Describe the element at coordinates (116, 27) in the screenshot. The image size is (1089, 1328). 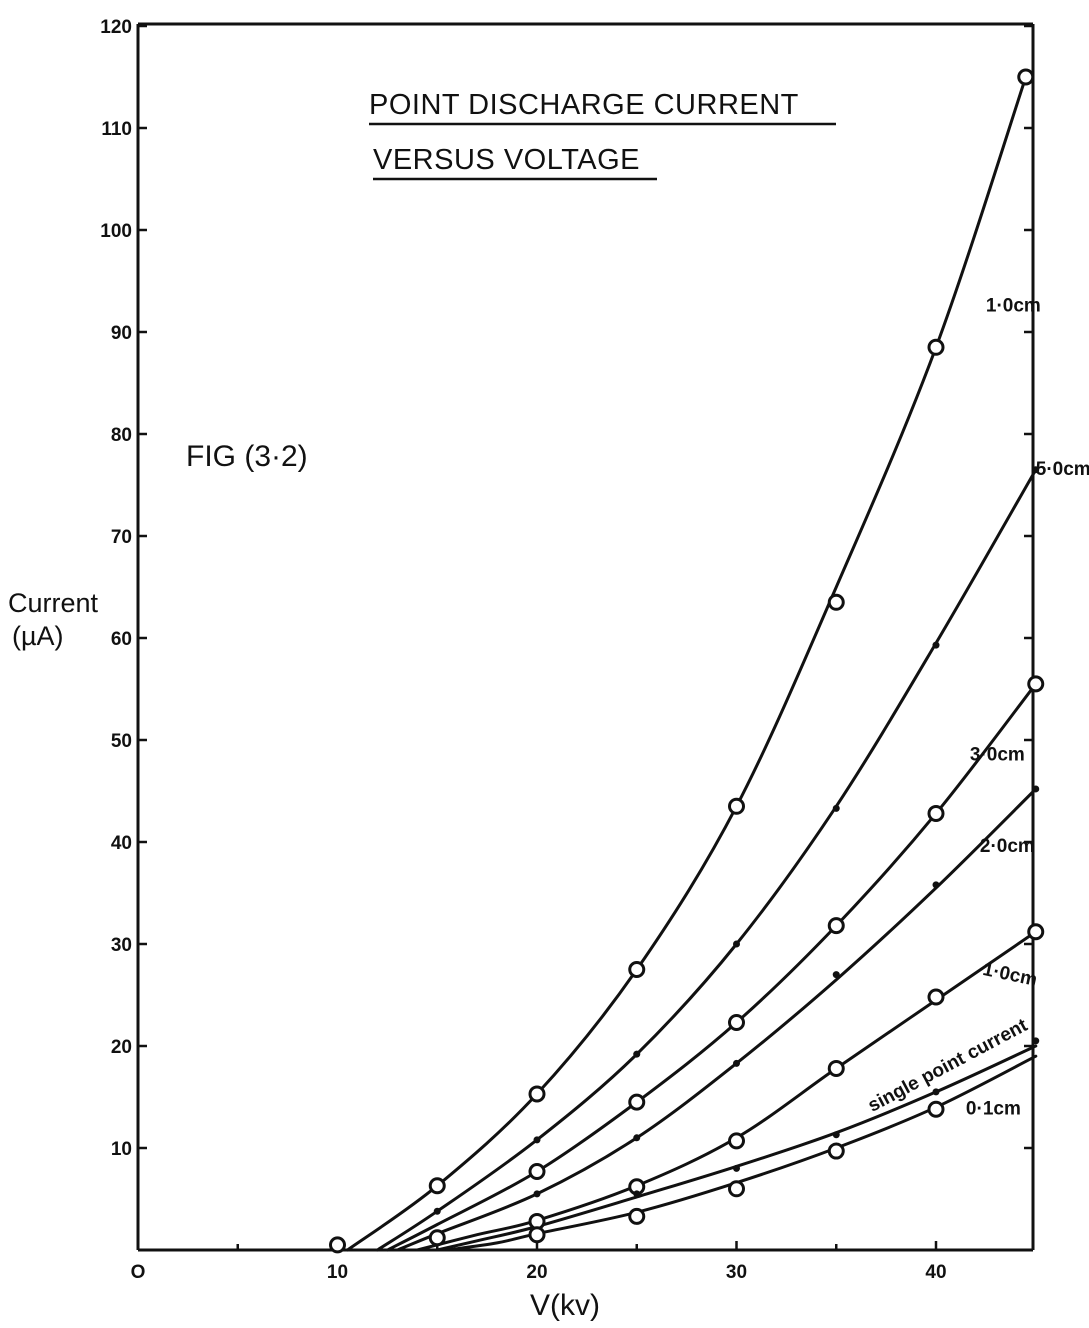
I see `y-tick-label: 120` at that location.